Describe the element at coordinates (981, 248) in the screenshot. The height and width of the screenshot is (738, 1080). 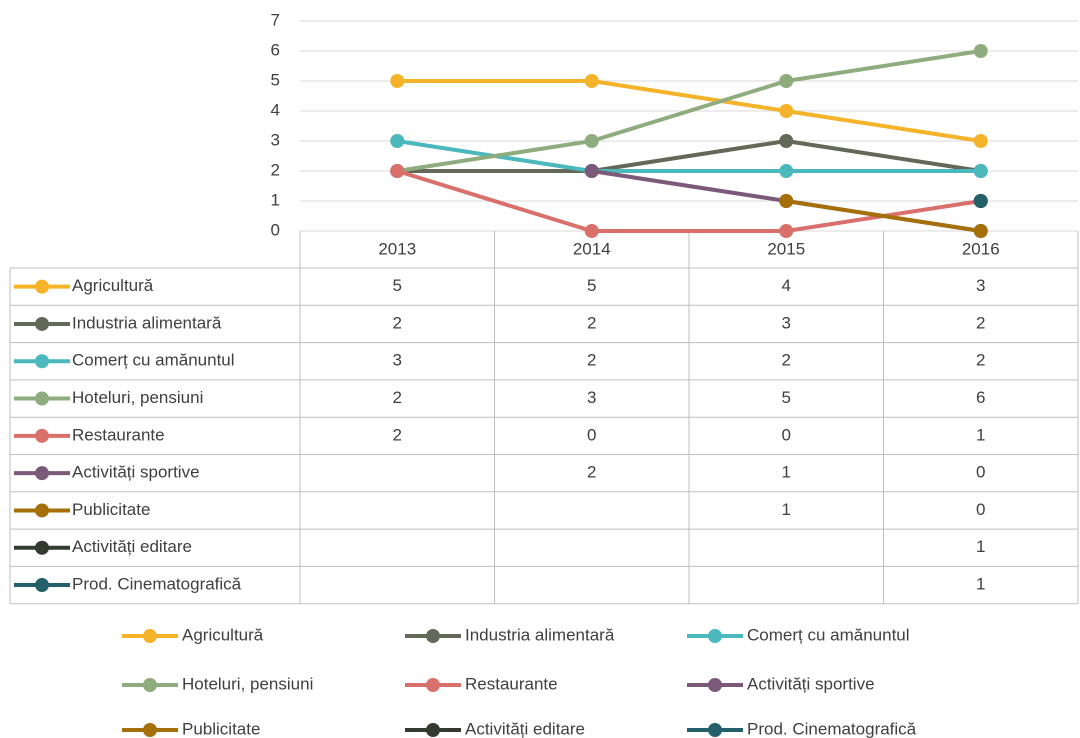
I see `x-tick-label: 2016` at that location.